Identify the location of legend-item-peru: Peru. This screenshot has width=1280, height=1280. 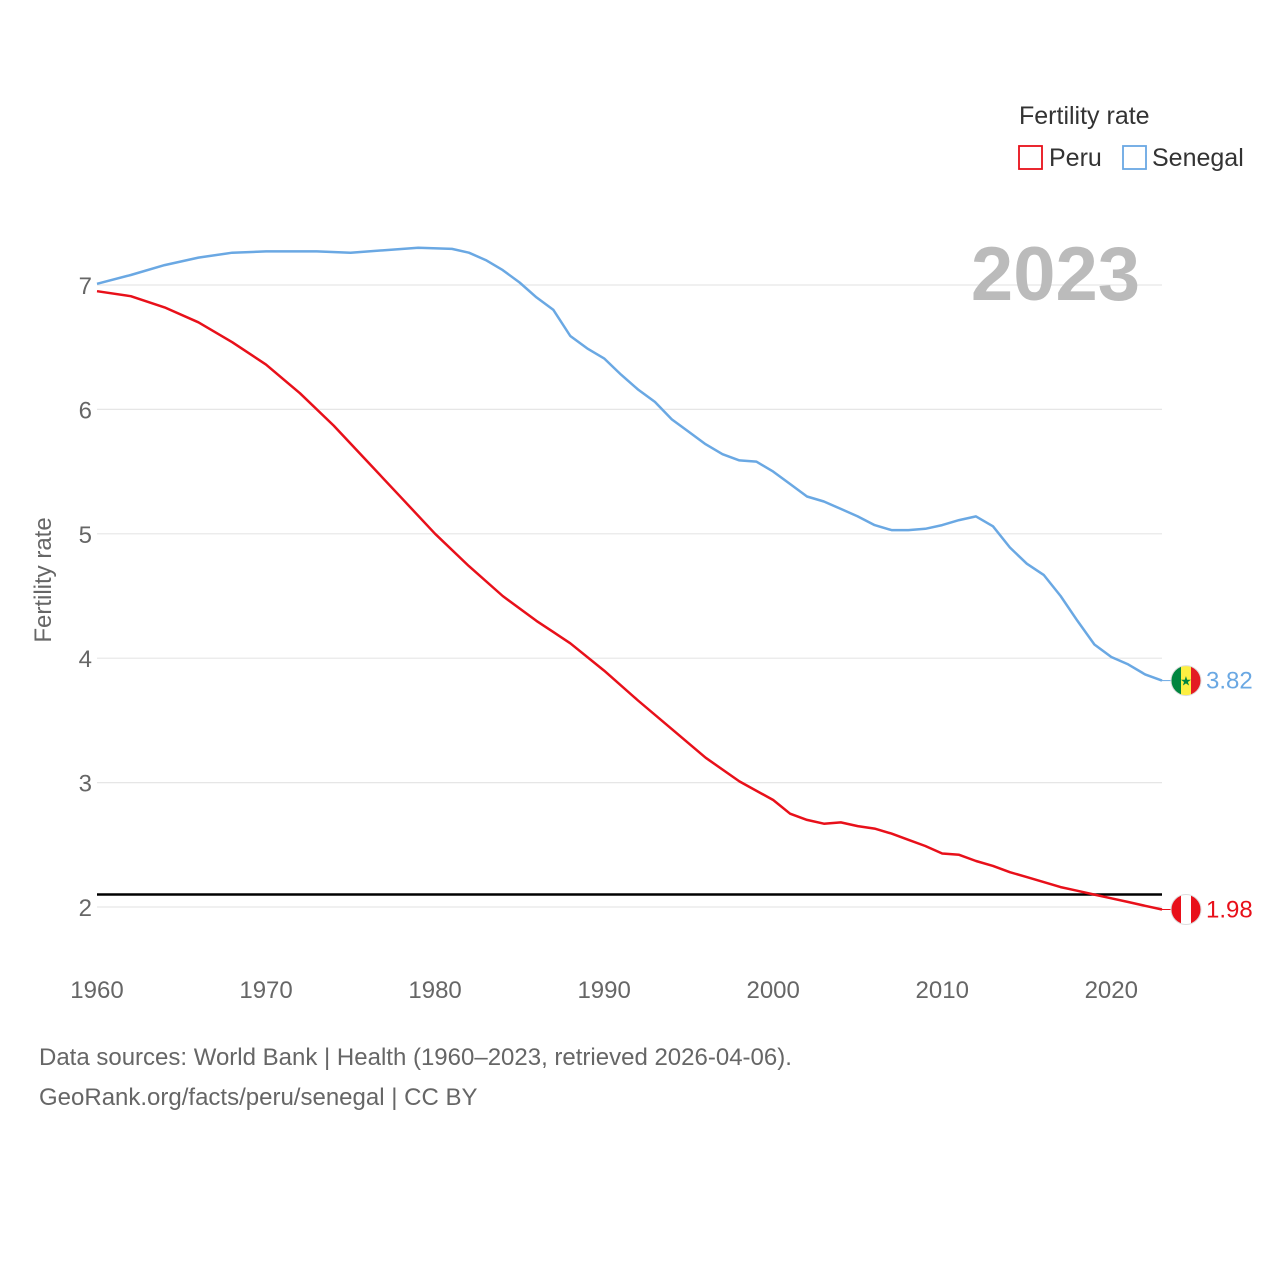
(1060, 158).